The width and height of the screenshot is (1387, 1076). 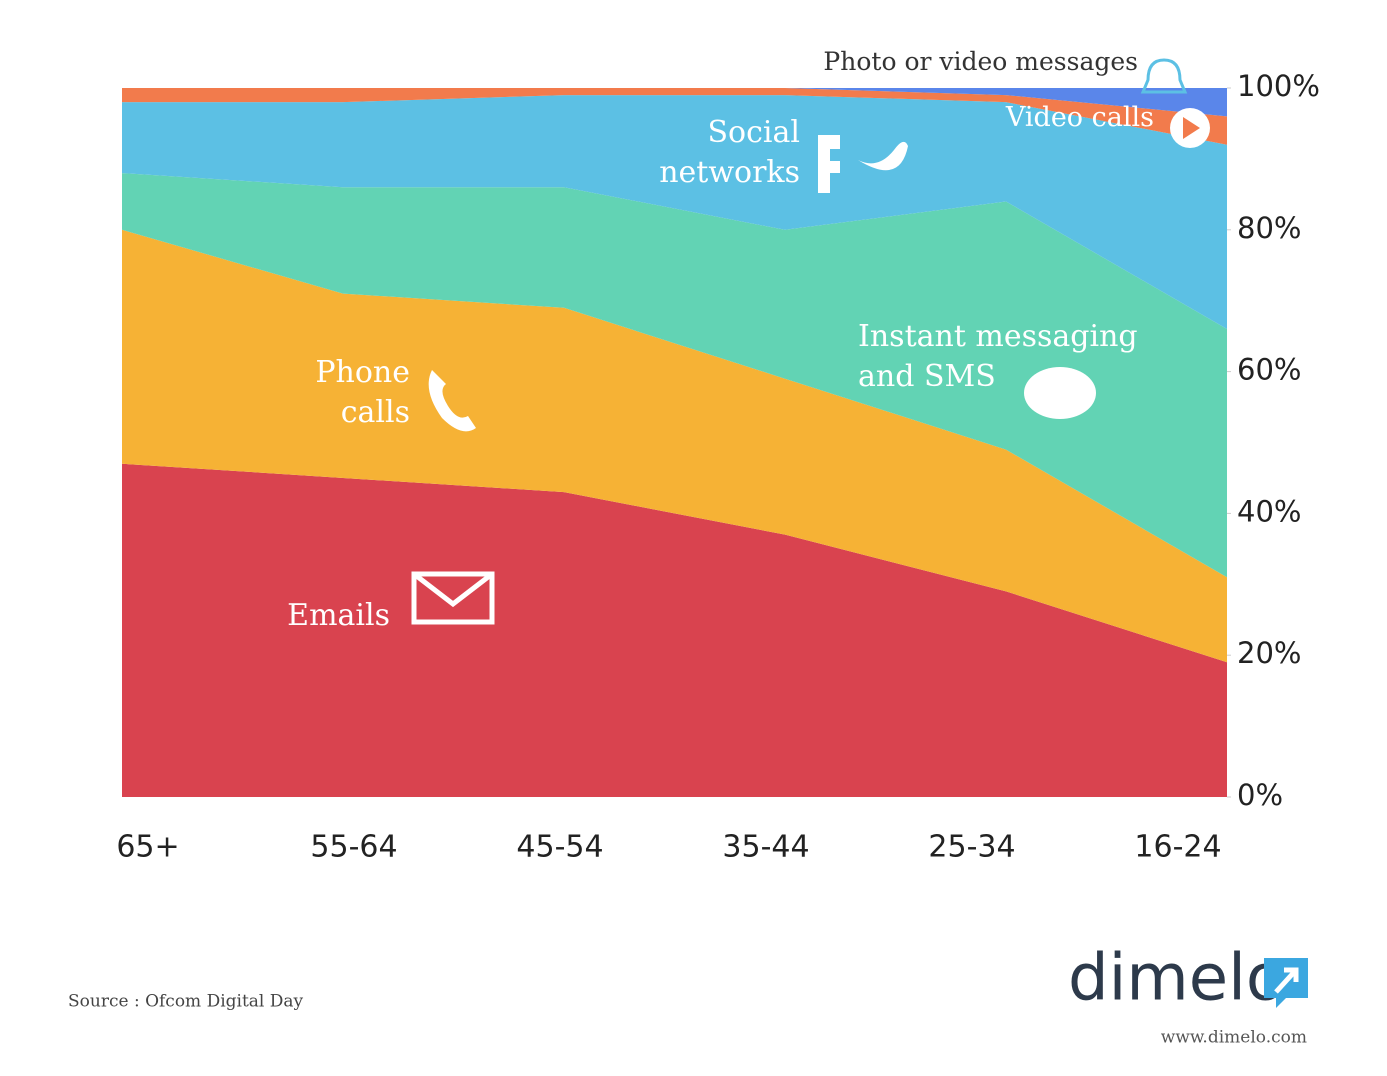 What do you see at coordinates (1269, 228) in the screenshot?
I see `y-tick-label: 80%` at bounding box center [1269, 228].